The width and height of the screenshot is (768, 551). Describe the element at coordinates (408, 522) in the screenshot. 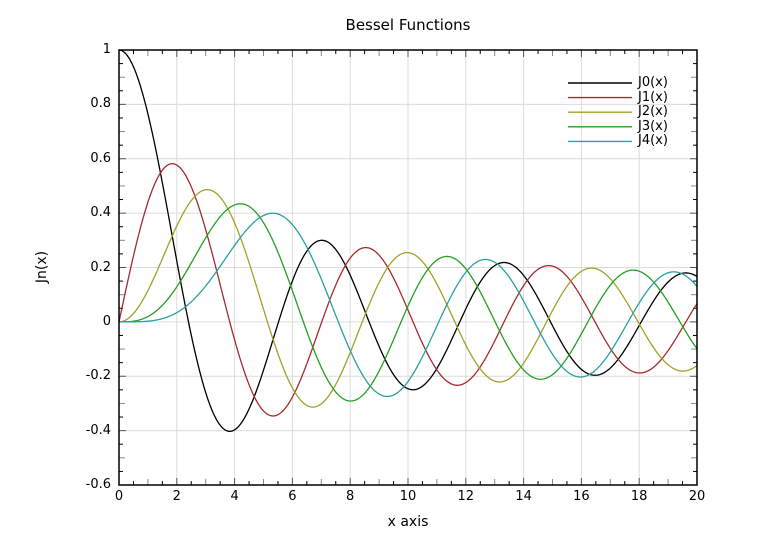

I see `x-axis-label: x axis` at that location.